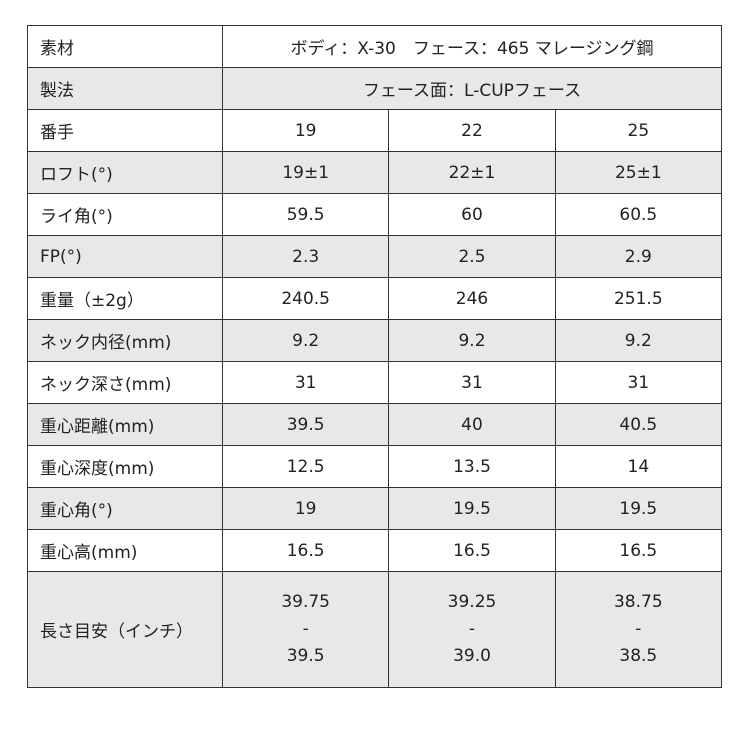  What do you see at coordinates (305, 256) in the screenshot?
I see `value-cell: 2.3` at bounding box center [305, 256].